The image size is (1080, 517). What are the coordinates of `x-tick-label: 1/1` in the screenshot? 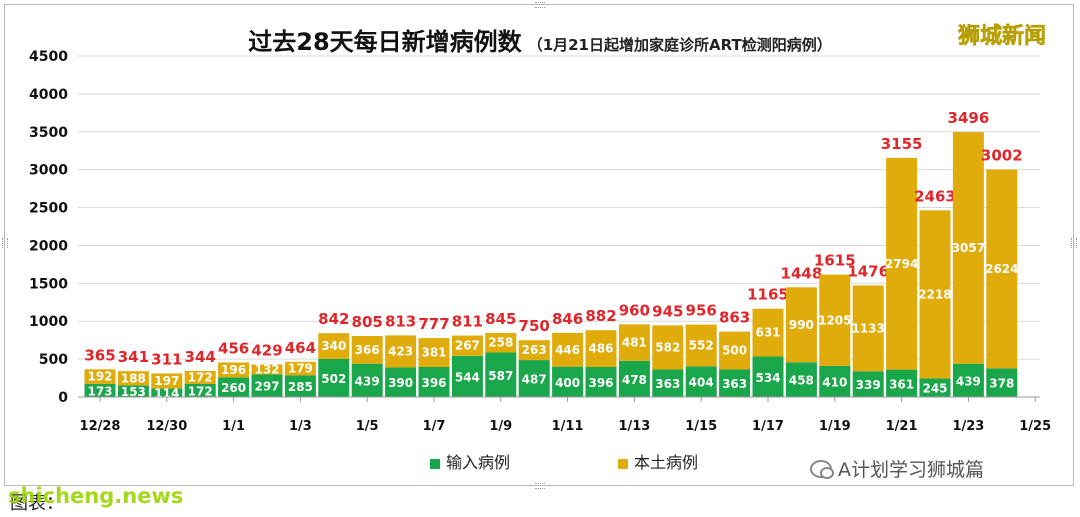 It's located at (233, 426).